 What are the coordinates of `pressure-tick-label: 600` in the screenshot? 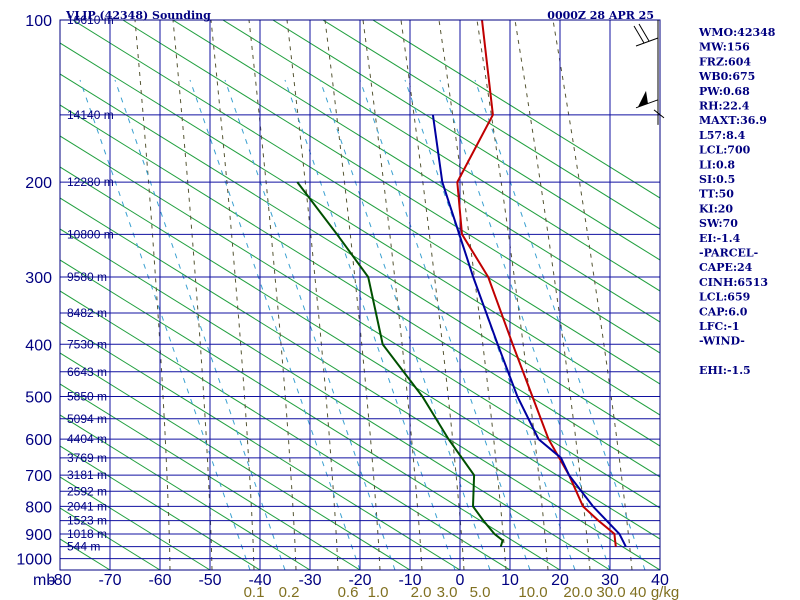 It's located at (38, 440).